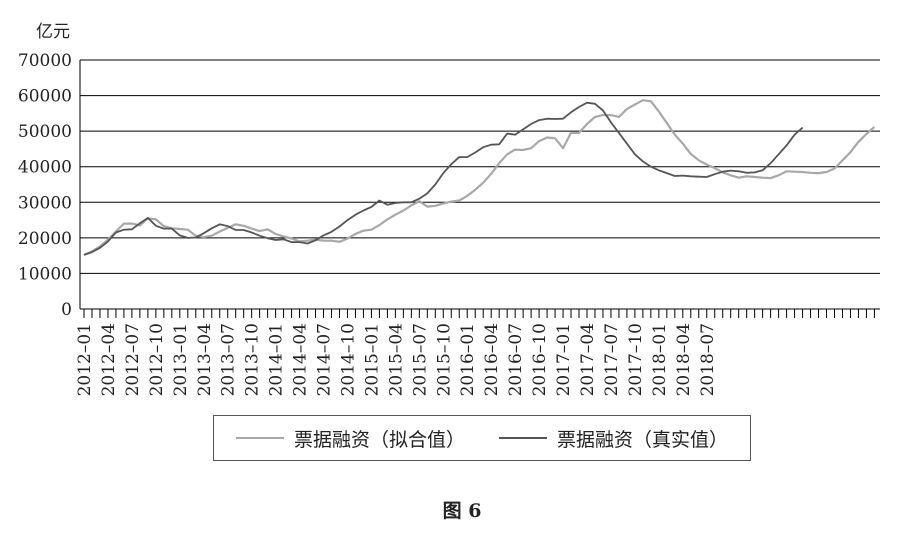 The width and height of the screenshot is (924, 535). I want to click on legend: 票据融资（拟合值） 票据融资（真实值）, so click(482, 438).